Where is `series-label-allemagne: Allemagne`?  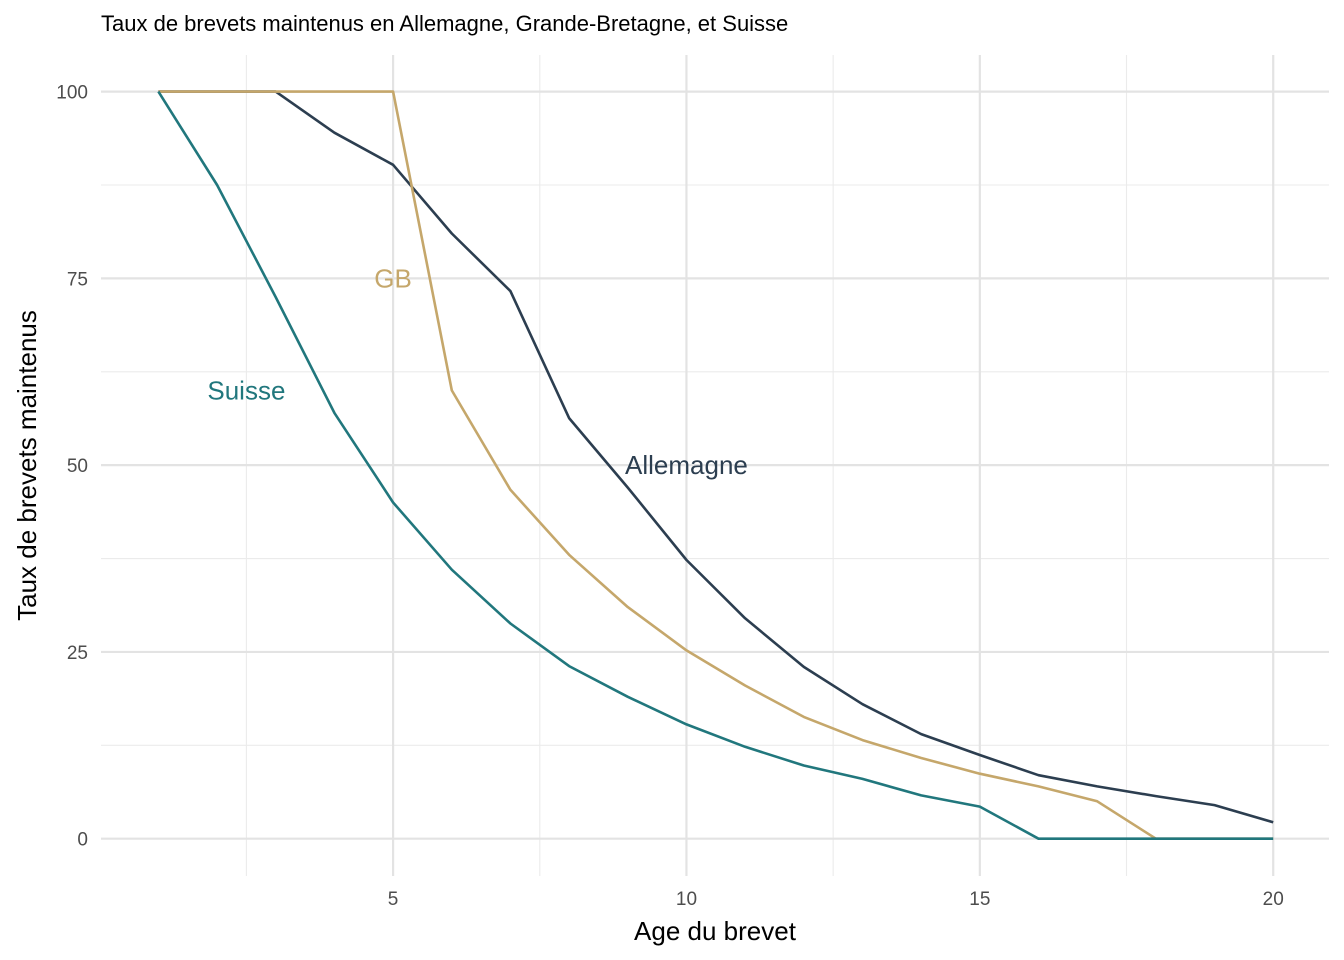 series-label-allemagne: Allemagne is located at coordinates (686, 465).